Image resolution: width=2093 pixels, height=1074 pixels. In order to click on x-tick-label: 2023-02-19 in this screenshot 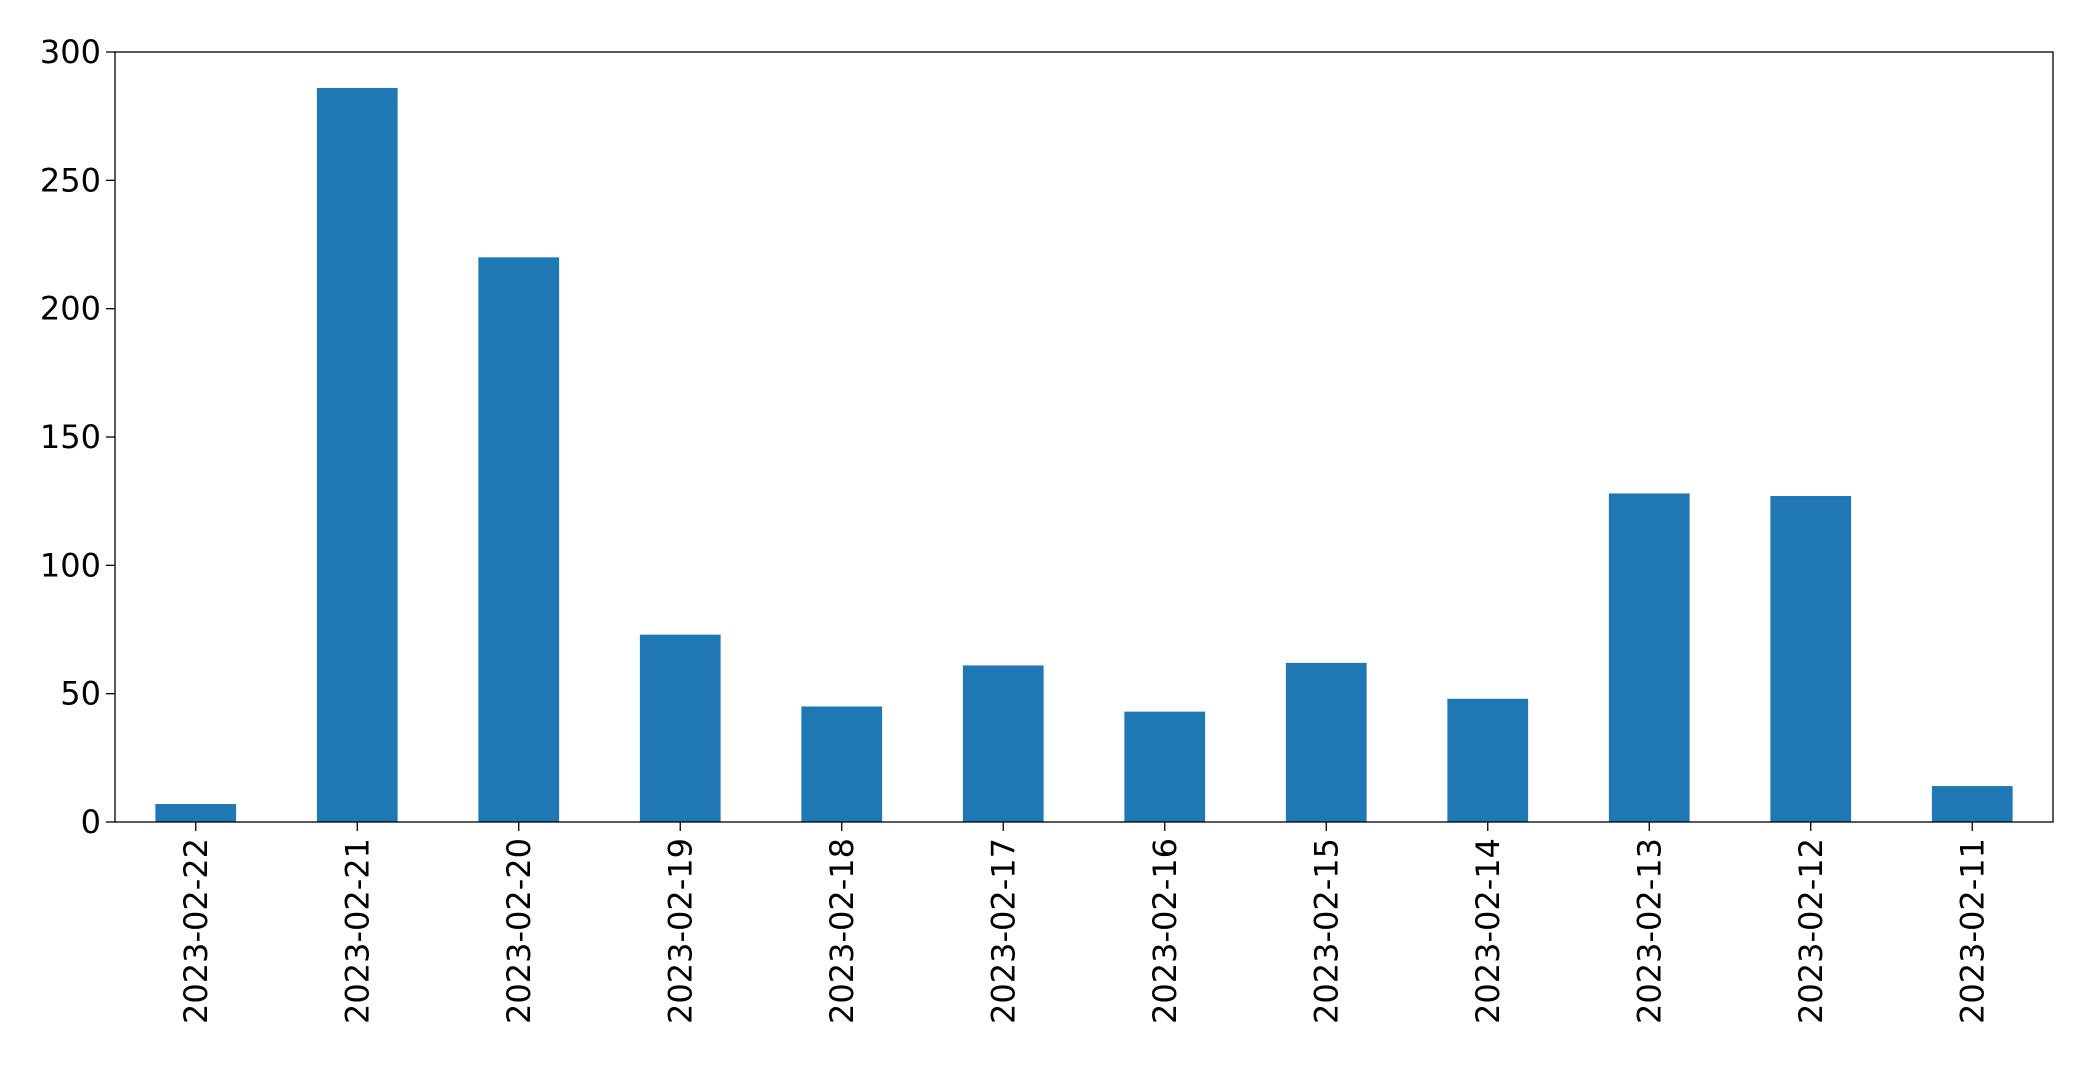, I will do `click(680, 931)`.